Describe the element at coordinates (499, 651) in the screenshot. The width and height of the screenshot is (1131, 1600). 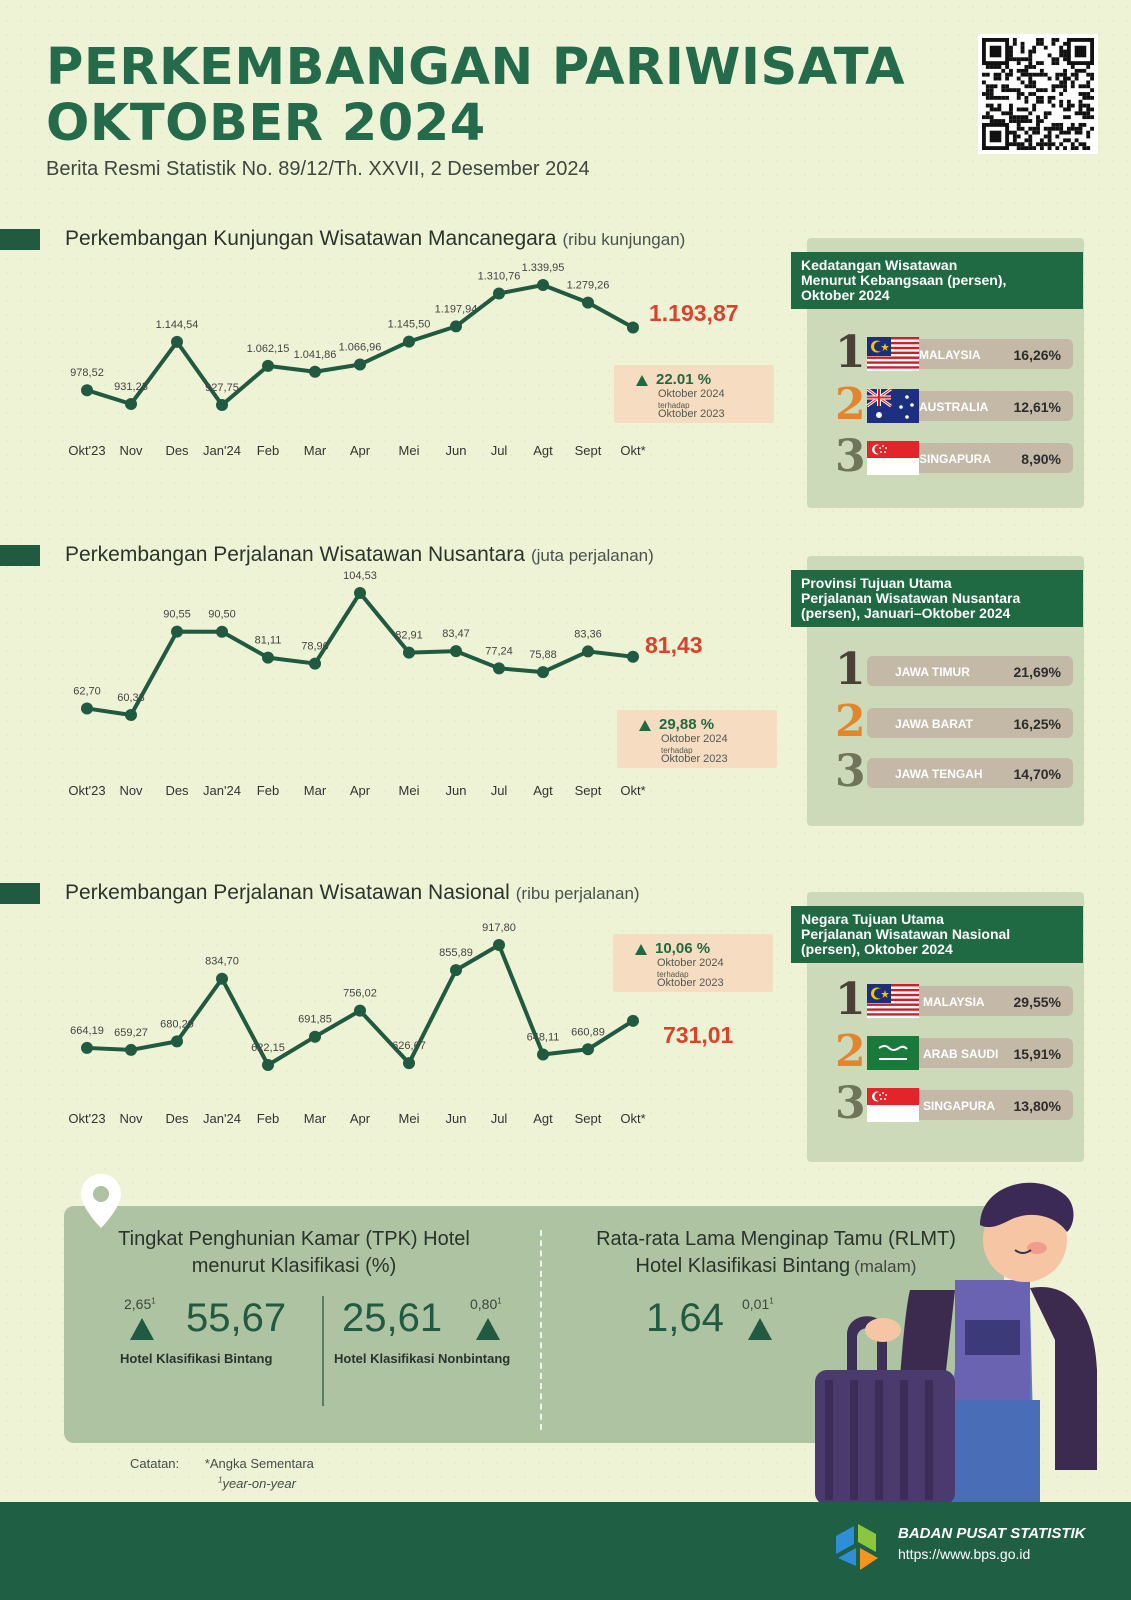
I see `data-label: 77,24` at that location.